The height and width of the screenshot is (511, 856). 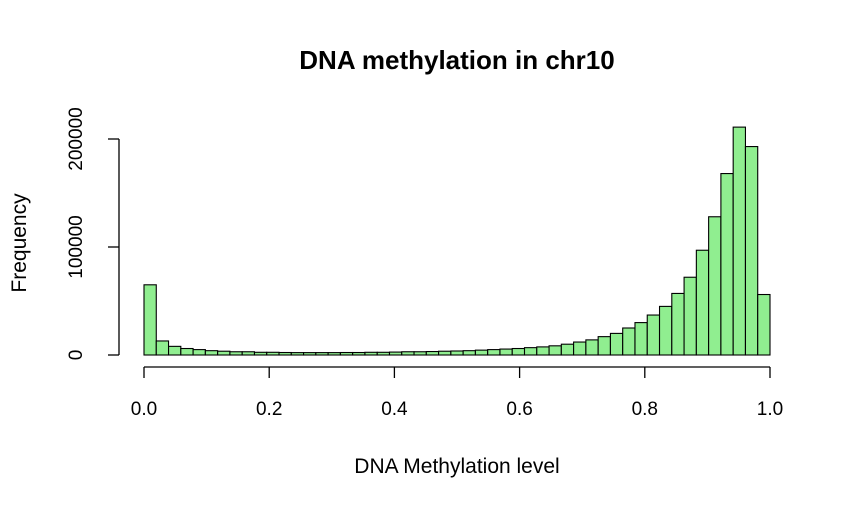 I want to click on x-tick-label: 0.0, so click(x=144, y=409).